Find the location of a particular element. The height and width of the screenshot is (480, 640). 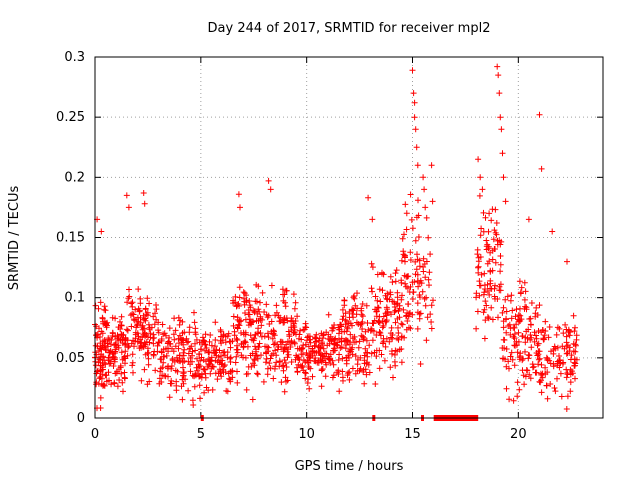

y-tick-label: 0.15 is located at coordinates (70, 238).